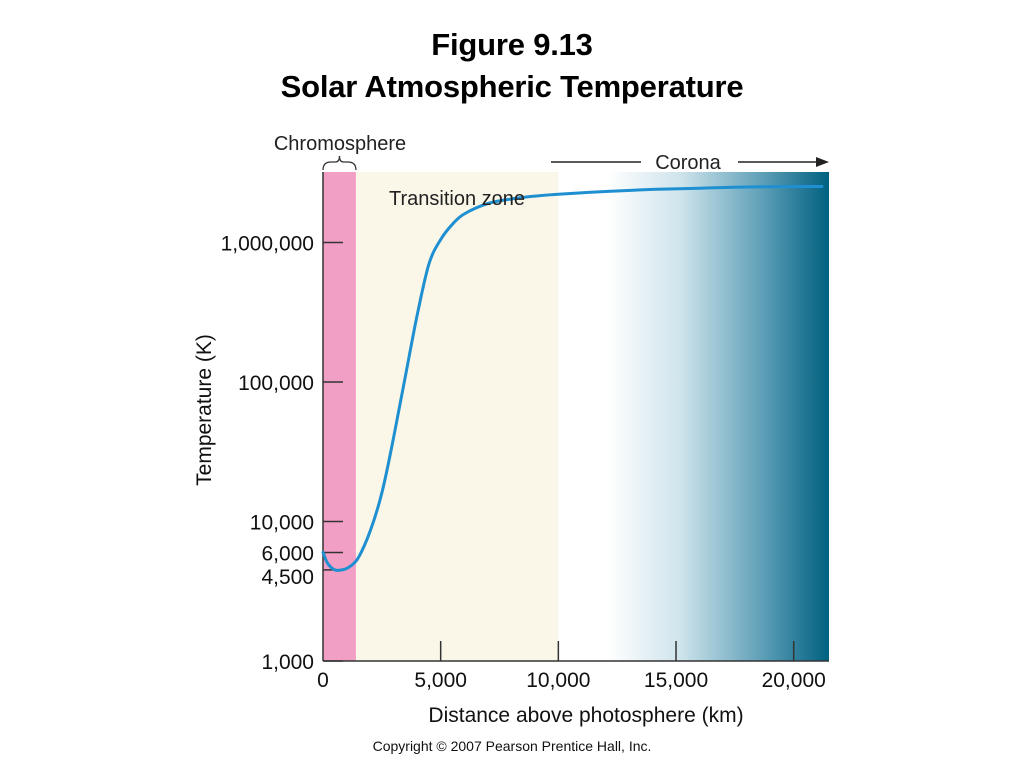 This screenshot has height=768, width=1024. What do you see at coordinates (457, 199) in the screenshot?
I see `transition-zone-label: Transition zone` at bounding box center [457, 199].